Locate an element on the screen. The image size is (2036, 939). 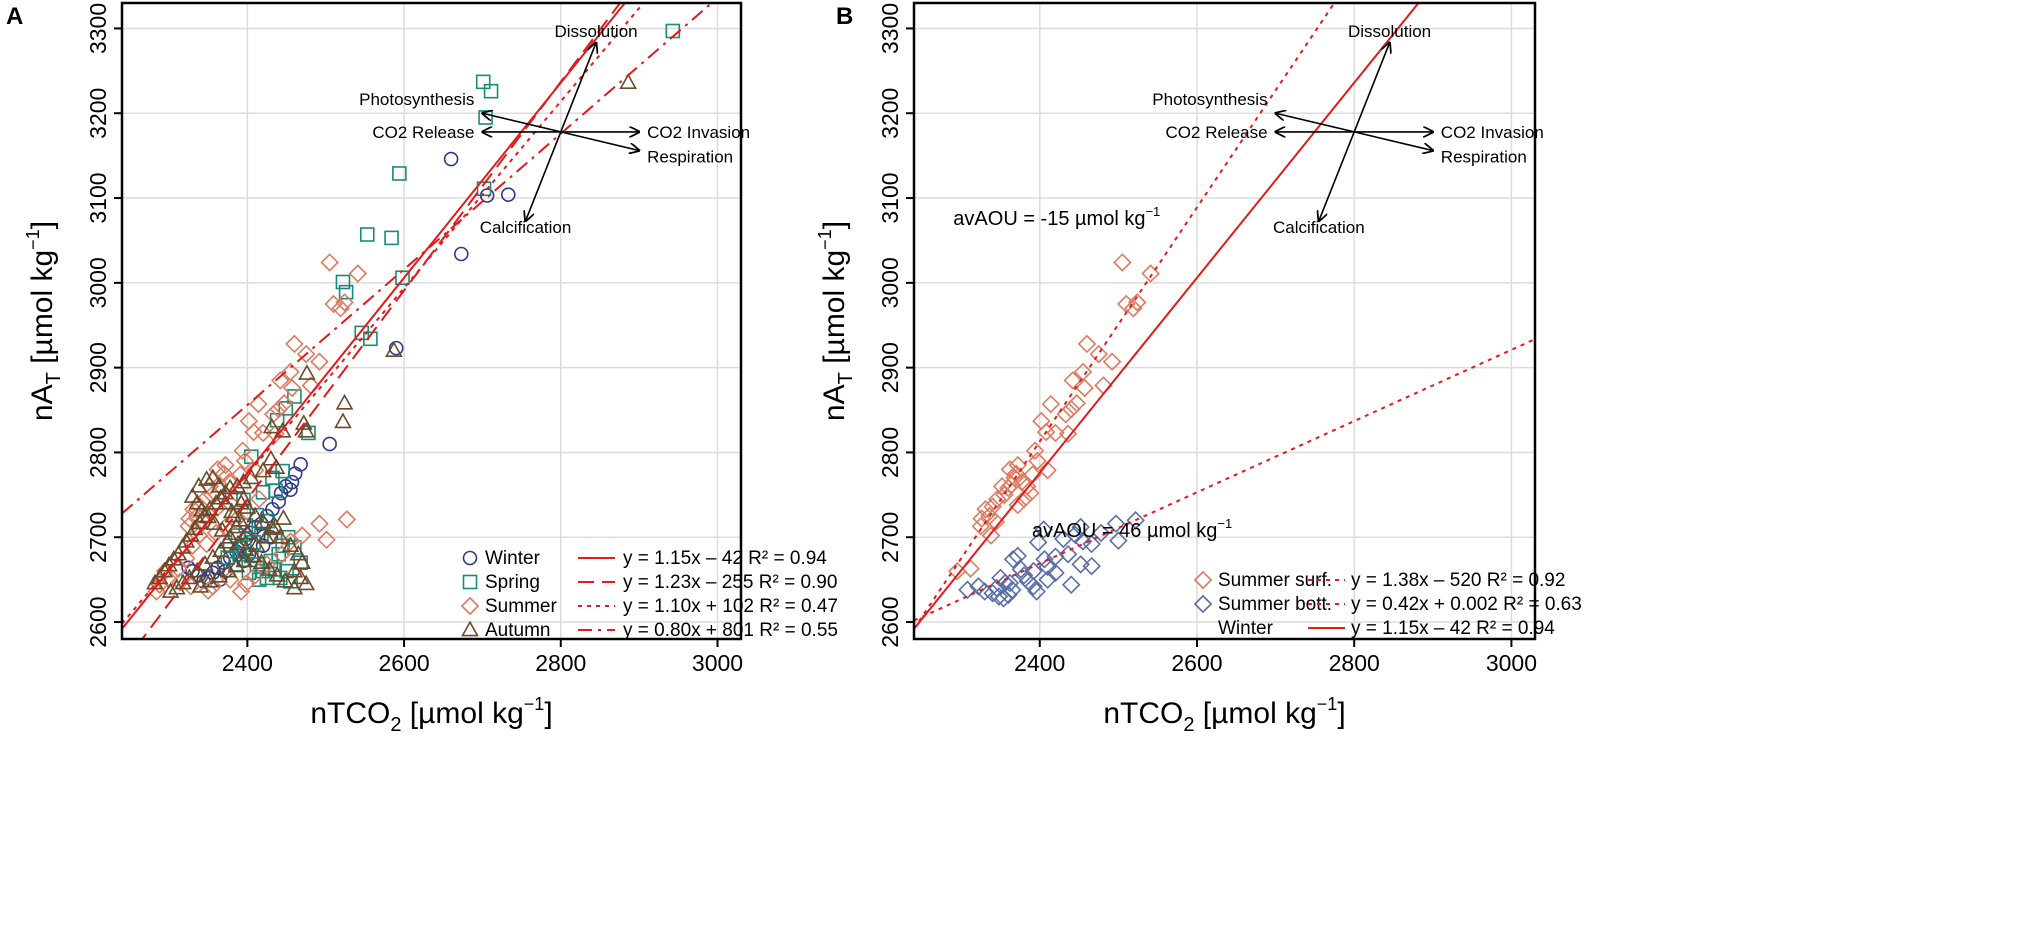
y-tick-label: 3200 is located at coordinates (890, 113).